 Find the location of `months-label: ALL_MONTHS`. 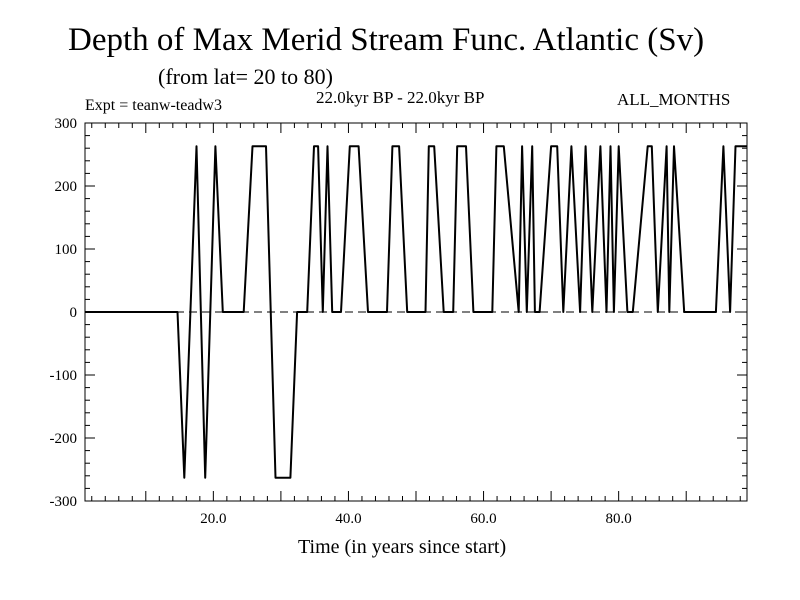

months-label: ALL_MONTHS is located at coordinates (674, 99).